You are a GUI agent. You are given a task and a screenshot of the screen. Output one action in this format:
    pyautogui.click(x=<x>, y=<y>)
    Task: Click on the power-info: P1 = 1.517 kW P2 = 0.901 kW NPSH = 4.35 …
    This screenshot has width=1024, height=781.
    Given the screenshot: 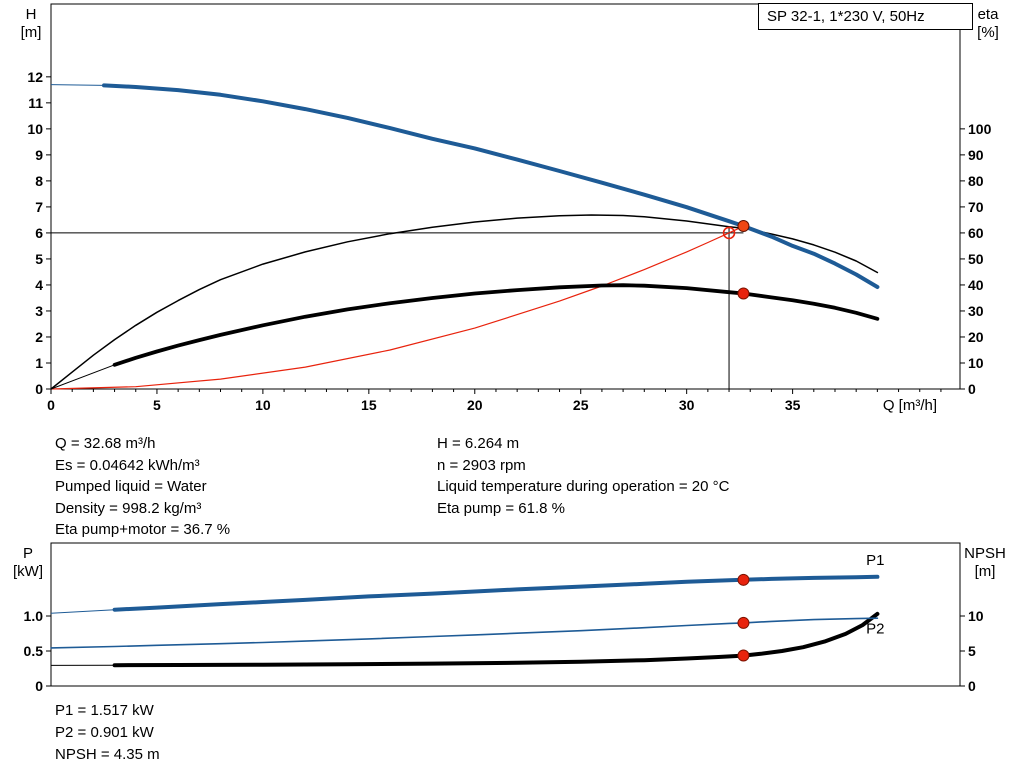 What is the action you would take?
    pyautogui.click(x=107, y=733)
    